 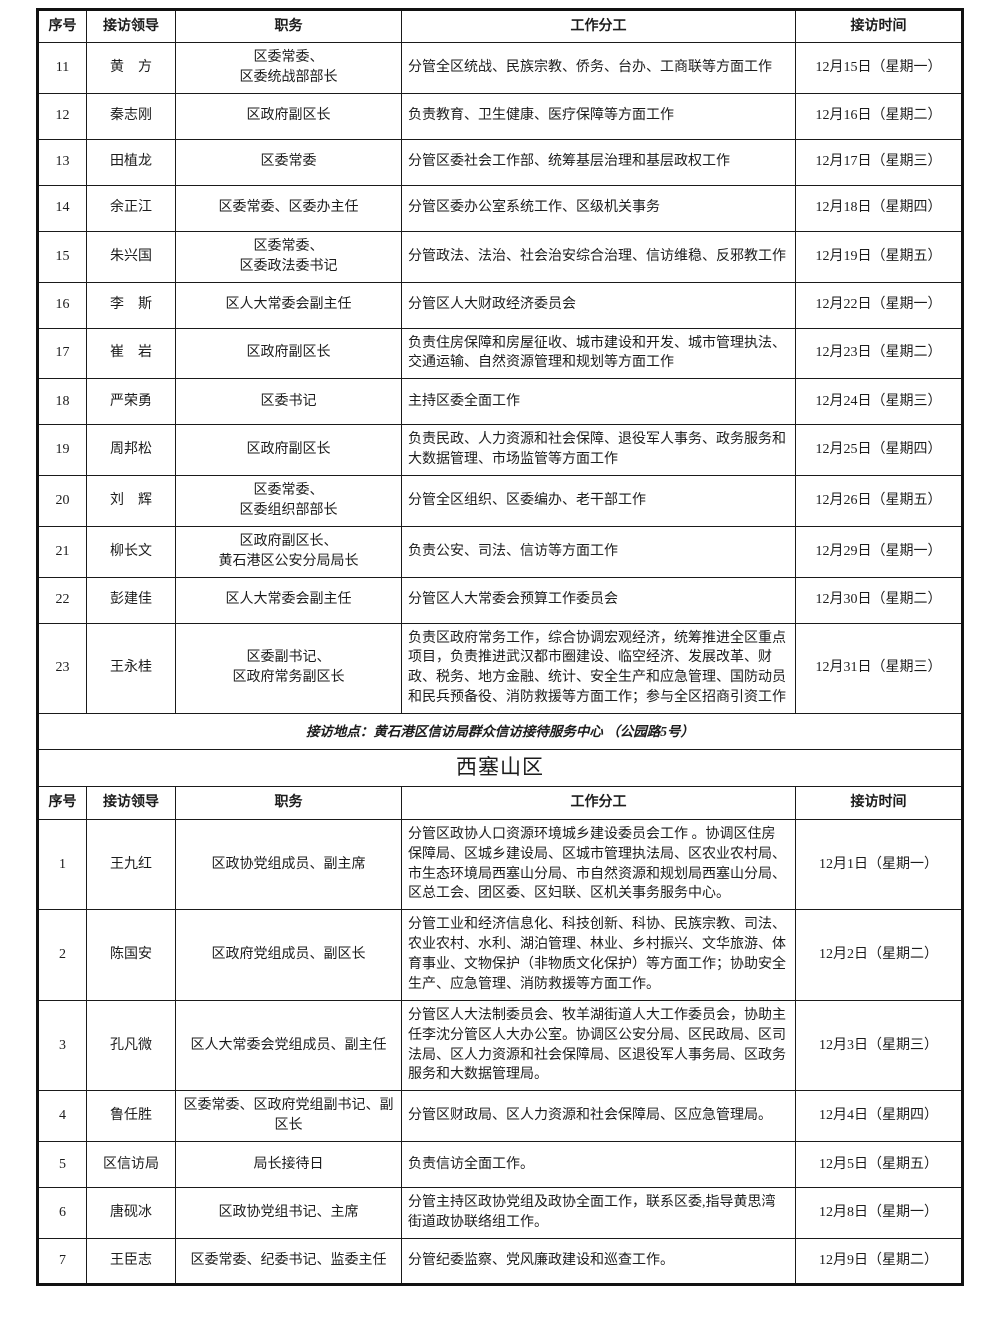 I want to click on leader-name-cell: 朱兴国, so click(x=131, y=256).